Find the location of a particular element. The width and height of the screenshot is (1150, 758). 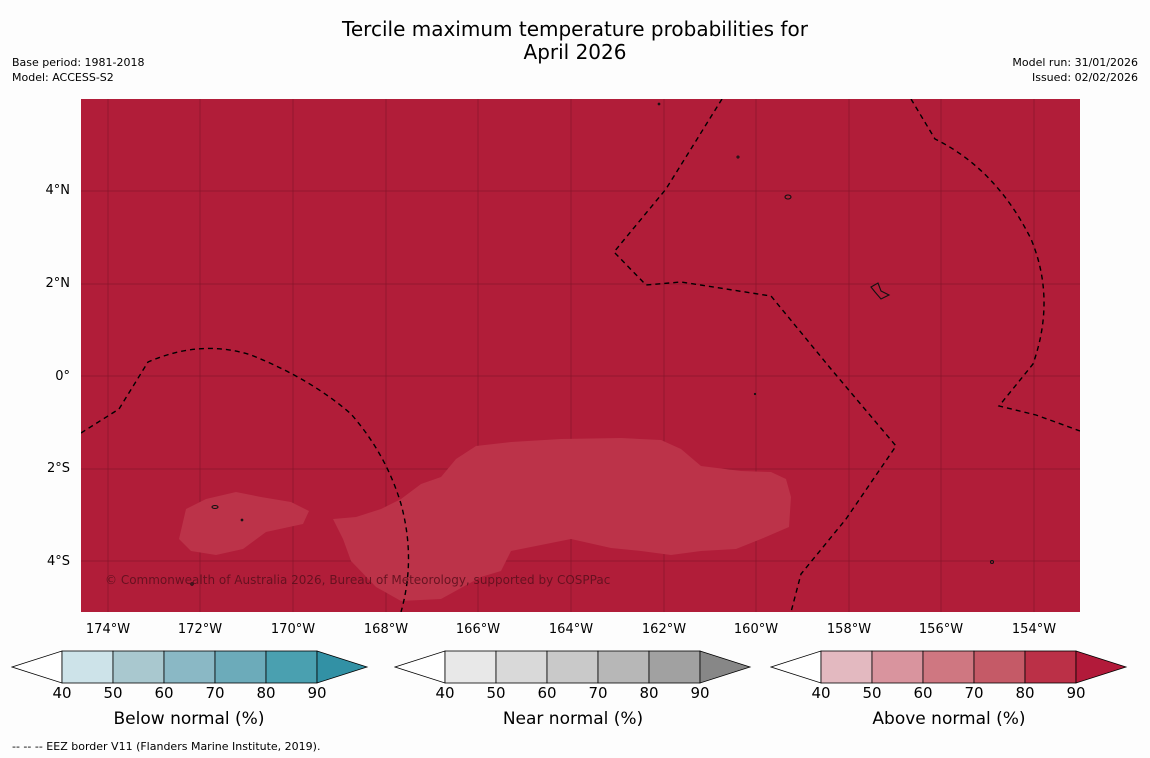

lon-label-154w: 154°W is located at coordinates (1034, 629).